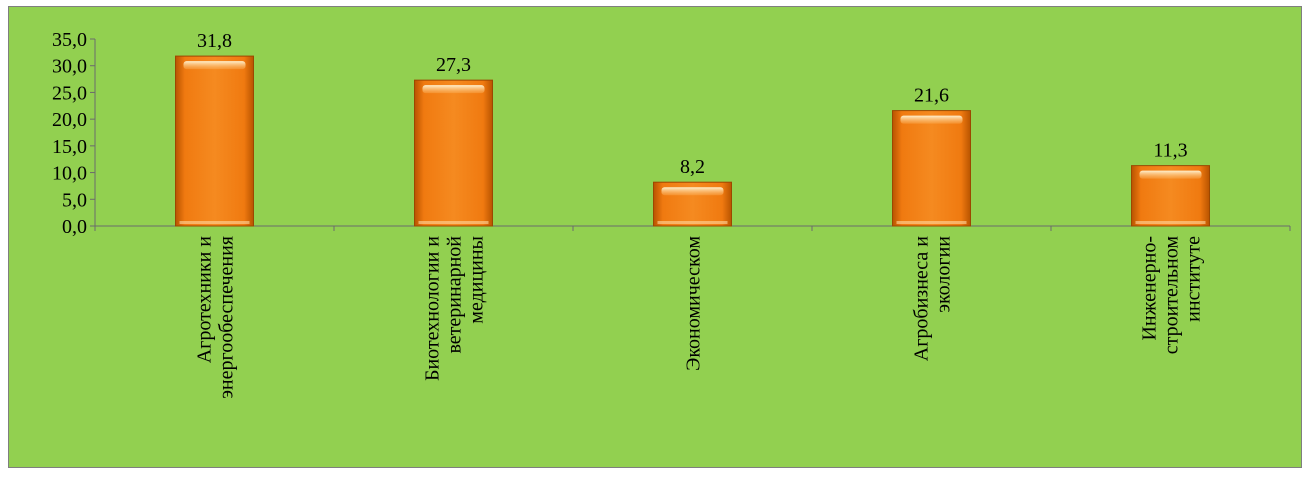 The image size is (1311, 481). I want to click on category-label-line: Агробизнеса и, so click(922, 299).